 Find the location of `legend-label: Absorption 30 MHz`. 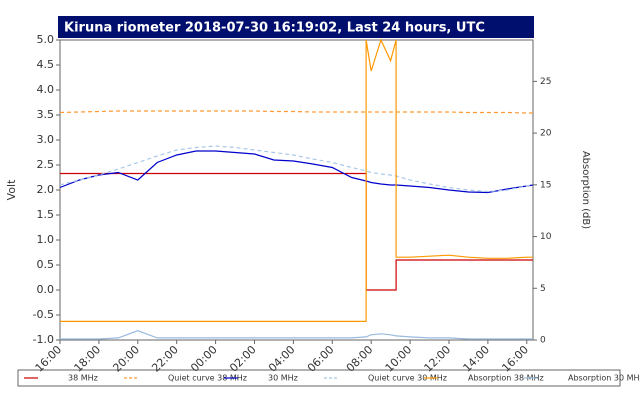

legend-label: Absorption 30 MHz is located at coordinates (604, 378).